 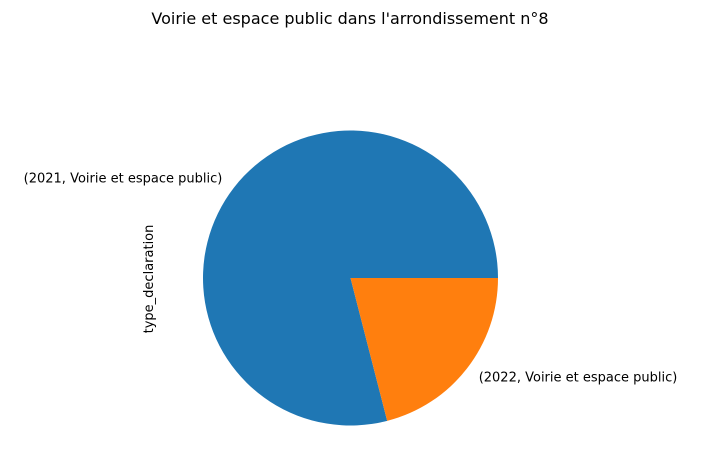 I want to click on y-axis-label: type_declaration, so click(x=149, y=279).